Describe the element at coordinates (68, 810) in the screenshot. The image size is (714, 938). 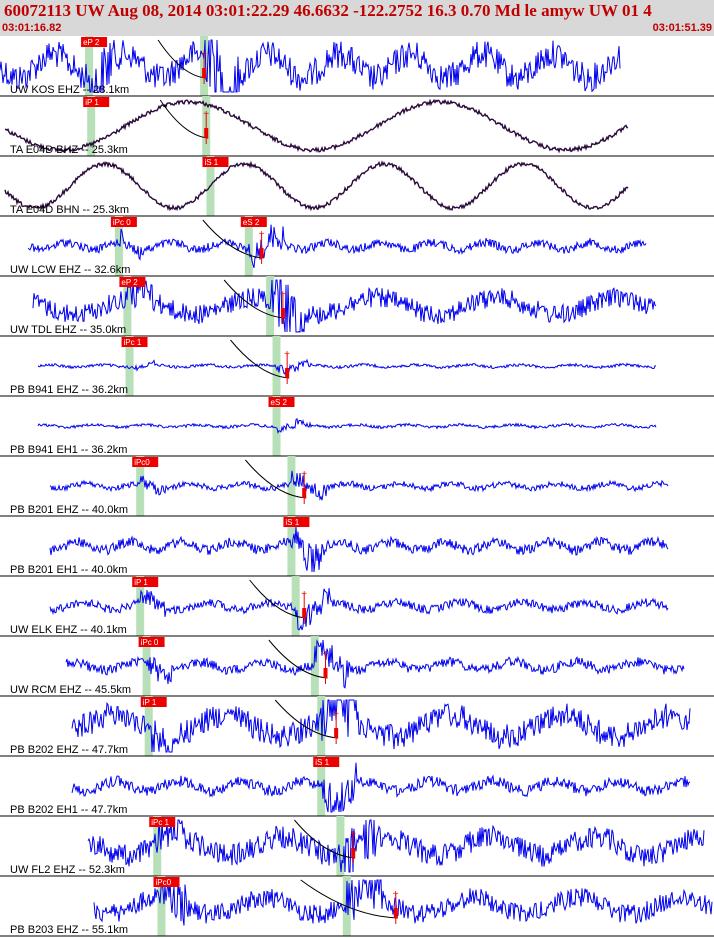
I see `channel-label: PB B202 EH1 -- 47.7km` at that location.